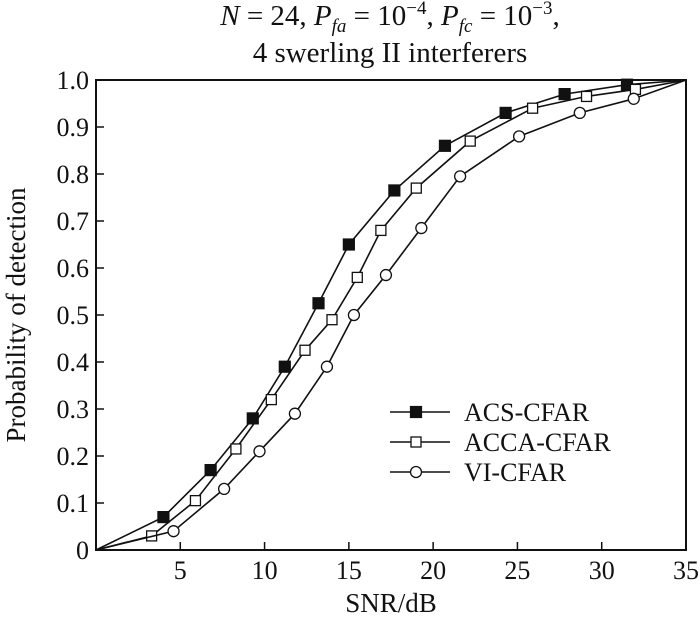  Describe the element at coordinates (434, 16) in the screenshot. I see `title-sep: ,` at that location.